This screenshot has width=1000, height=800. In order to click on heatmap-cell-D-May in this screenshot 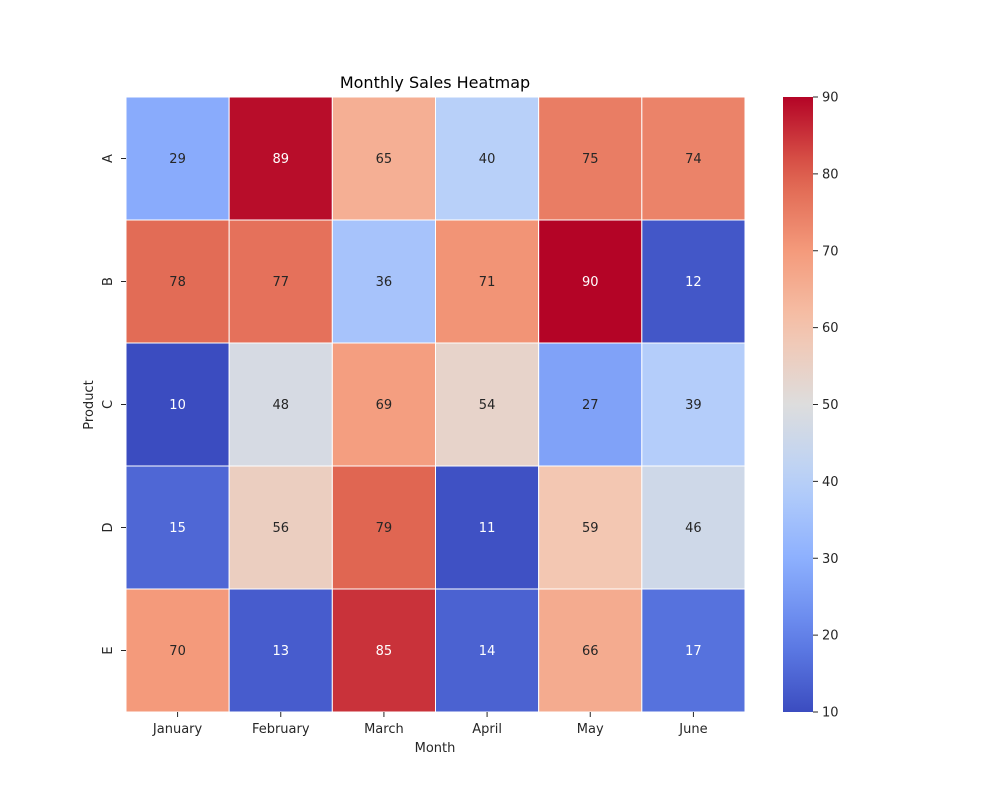, I will do `click(590, 527)`.